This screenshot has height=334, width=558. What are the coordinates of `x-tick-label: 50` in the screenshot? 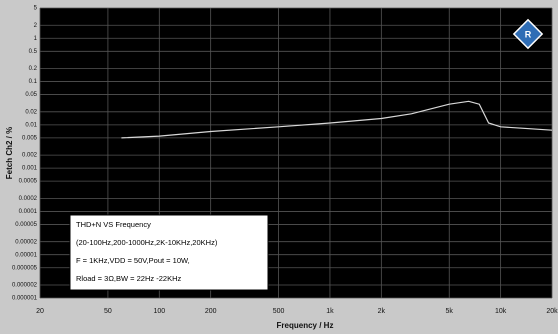 It's located at (108, 311).